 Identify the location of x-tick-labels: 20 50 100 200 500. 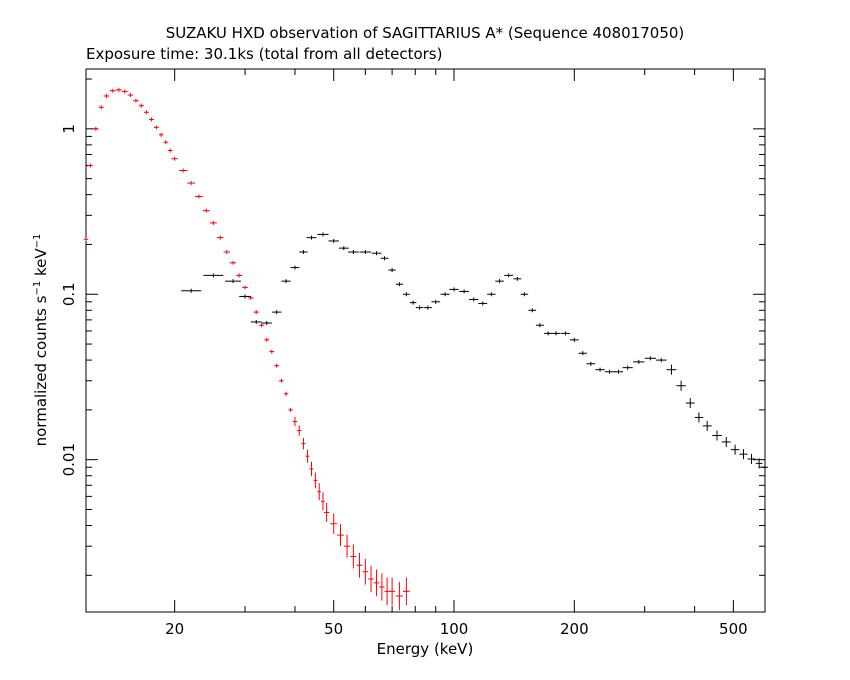
(456, 629).